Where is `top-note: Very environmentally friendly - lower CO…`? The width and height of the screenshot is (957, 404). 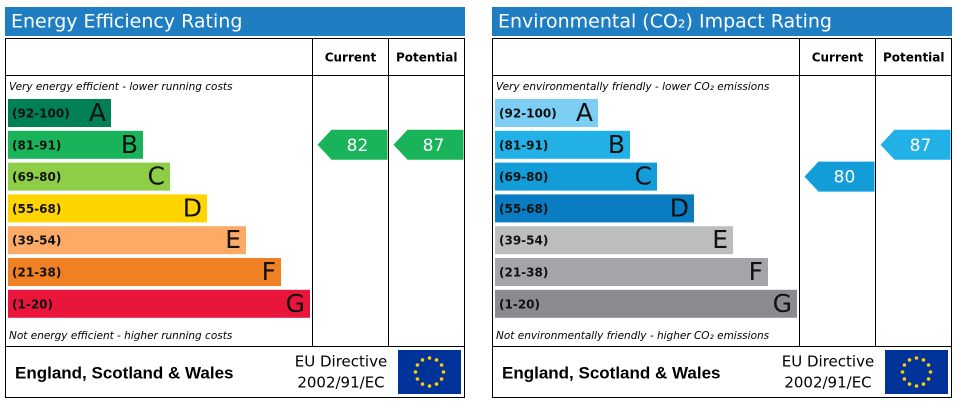 top-note: Very environmentally friendly - lower CO… is located at coordinates (633, 87).